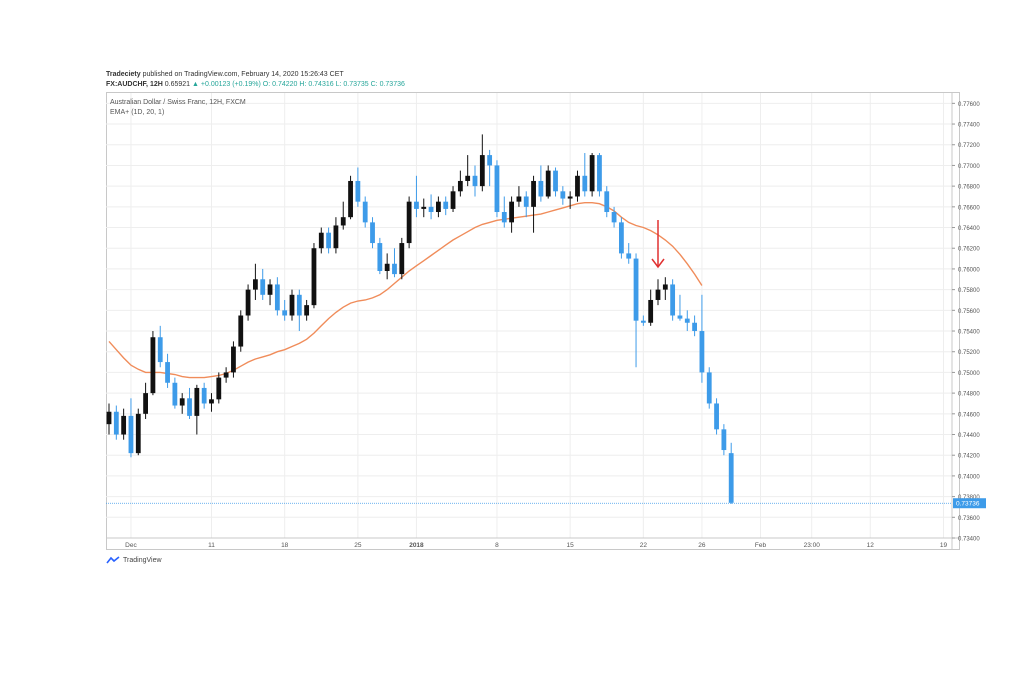 This screenshot has width=1024, height=683. Describe the element at coordinates (316, 84) in the screenshot. I see `ohlc-high: H: 0.74316` at that location.